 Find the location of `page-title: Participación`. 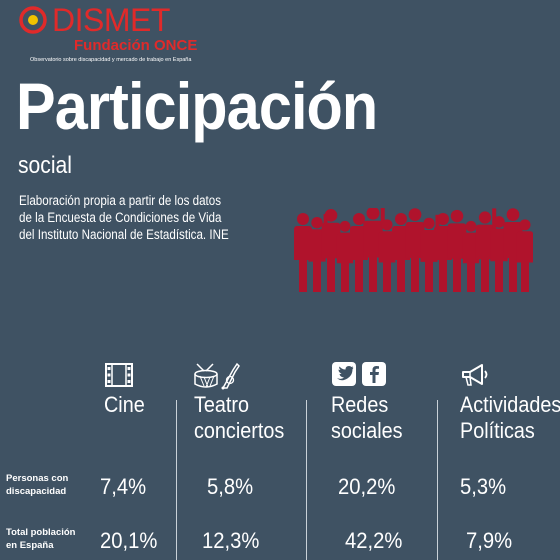

page-title: Participación is located at coordinates (197, 106).